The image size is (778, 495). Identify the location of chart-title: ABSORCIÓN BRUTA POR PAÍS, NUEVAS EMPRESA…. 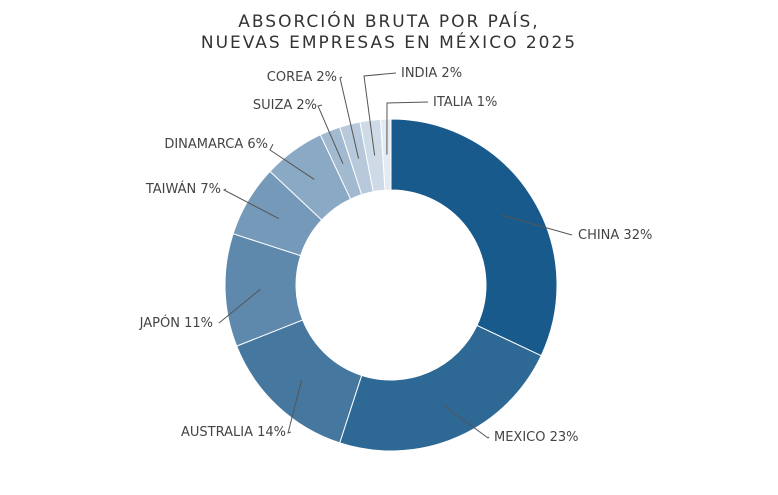
(389, 33).